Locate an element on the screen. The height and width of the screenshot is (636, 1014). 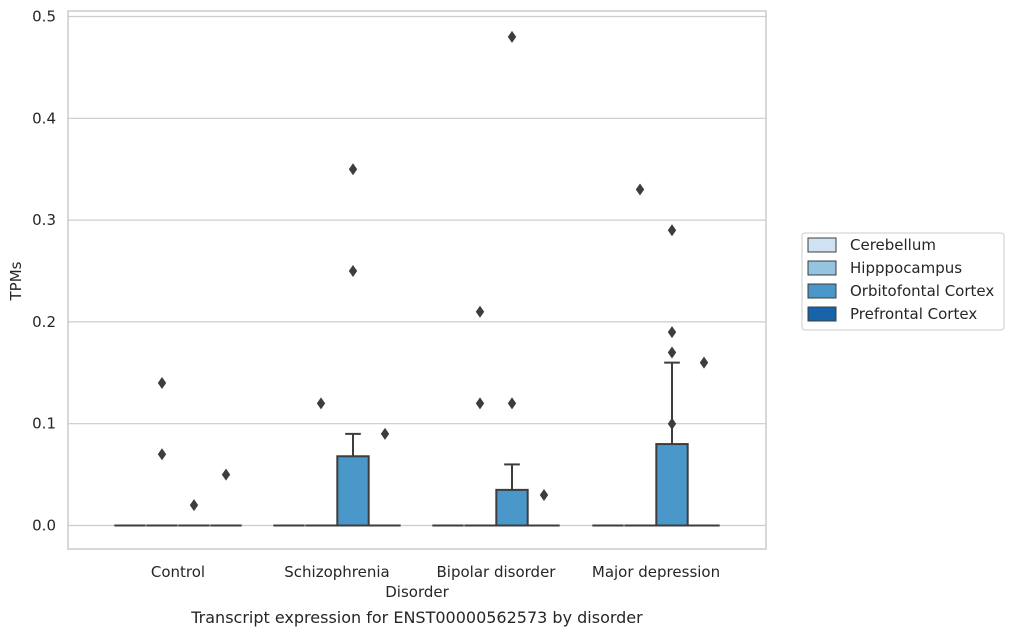
legend-entry: Orbitofontal Cortex is located at coordinates (922, 291).